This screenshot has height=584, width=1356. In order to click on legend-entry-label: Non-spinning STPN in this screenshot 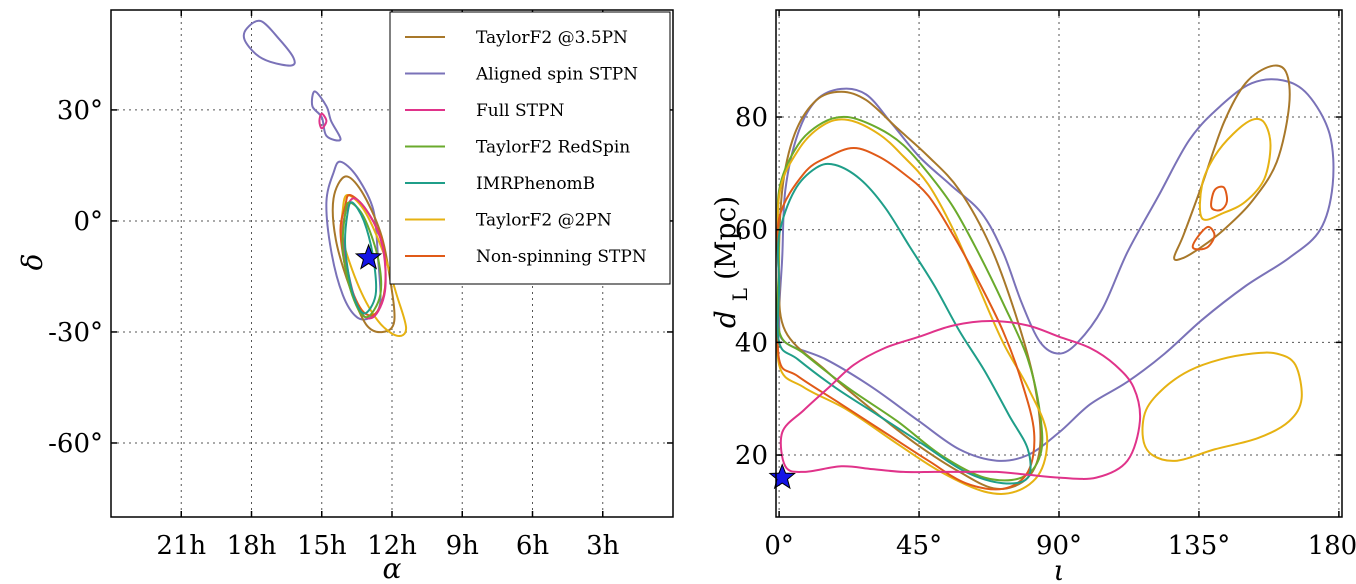, I will do `click(561, 257)`.